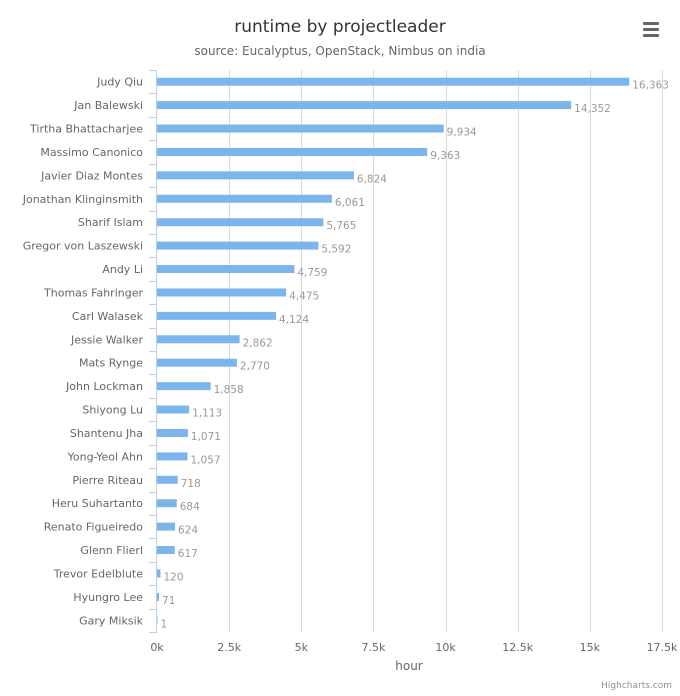 The height and width of the screenshot is (696, 680). What do you see at coordinates (111, 620) in the screenshot?
I see `category-label: Gary Miksik` at bounding box center [111, 620].